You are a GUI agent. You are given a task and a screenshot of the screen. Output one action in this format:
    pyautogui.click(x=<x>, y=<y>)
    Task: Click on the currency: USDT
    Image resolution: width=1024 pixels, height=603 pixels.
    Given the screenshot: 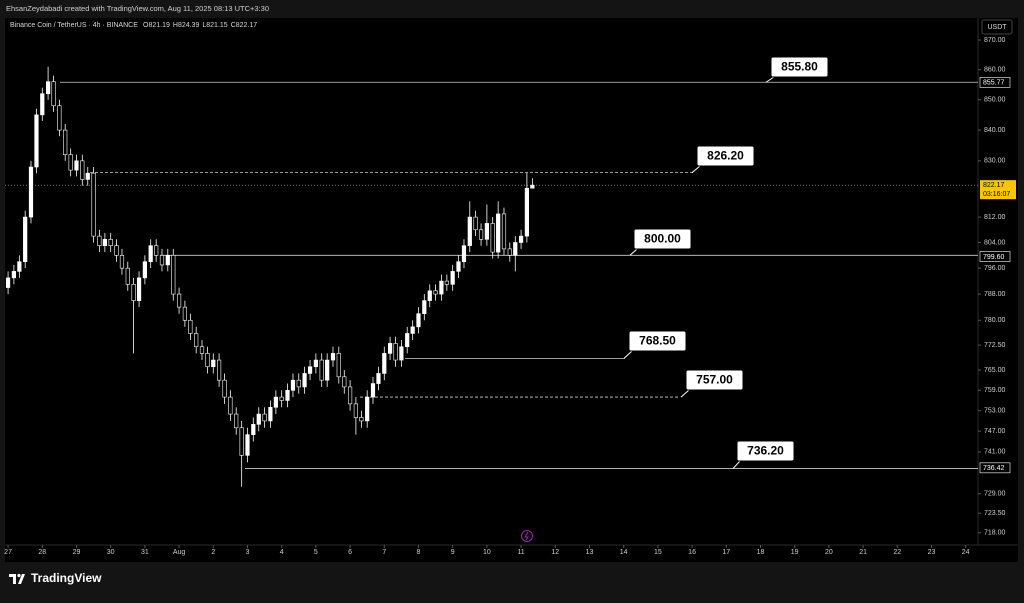 What is the action you would take?
    pyautogui.click(x=997, y=27)
    